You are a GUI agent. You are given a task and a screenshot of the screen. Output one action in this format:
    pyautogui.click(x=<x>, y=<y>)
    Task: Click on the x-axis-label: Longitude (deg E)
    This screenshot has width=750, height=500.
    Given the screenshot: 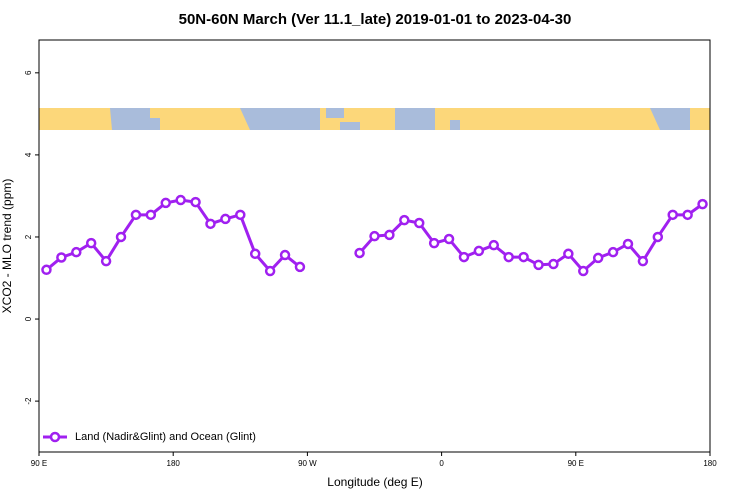 What is the action you would take?
    pyautogui.click(x=374, y=482)
    